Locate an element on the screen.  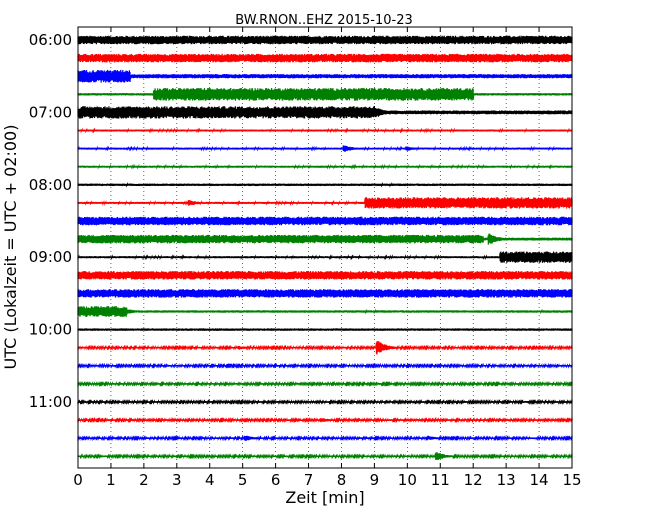
x-tick-label: 11 is located at coordinates (440, 480).